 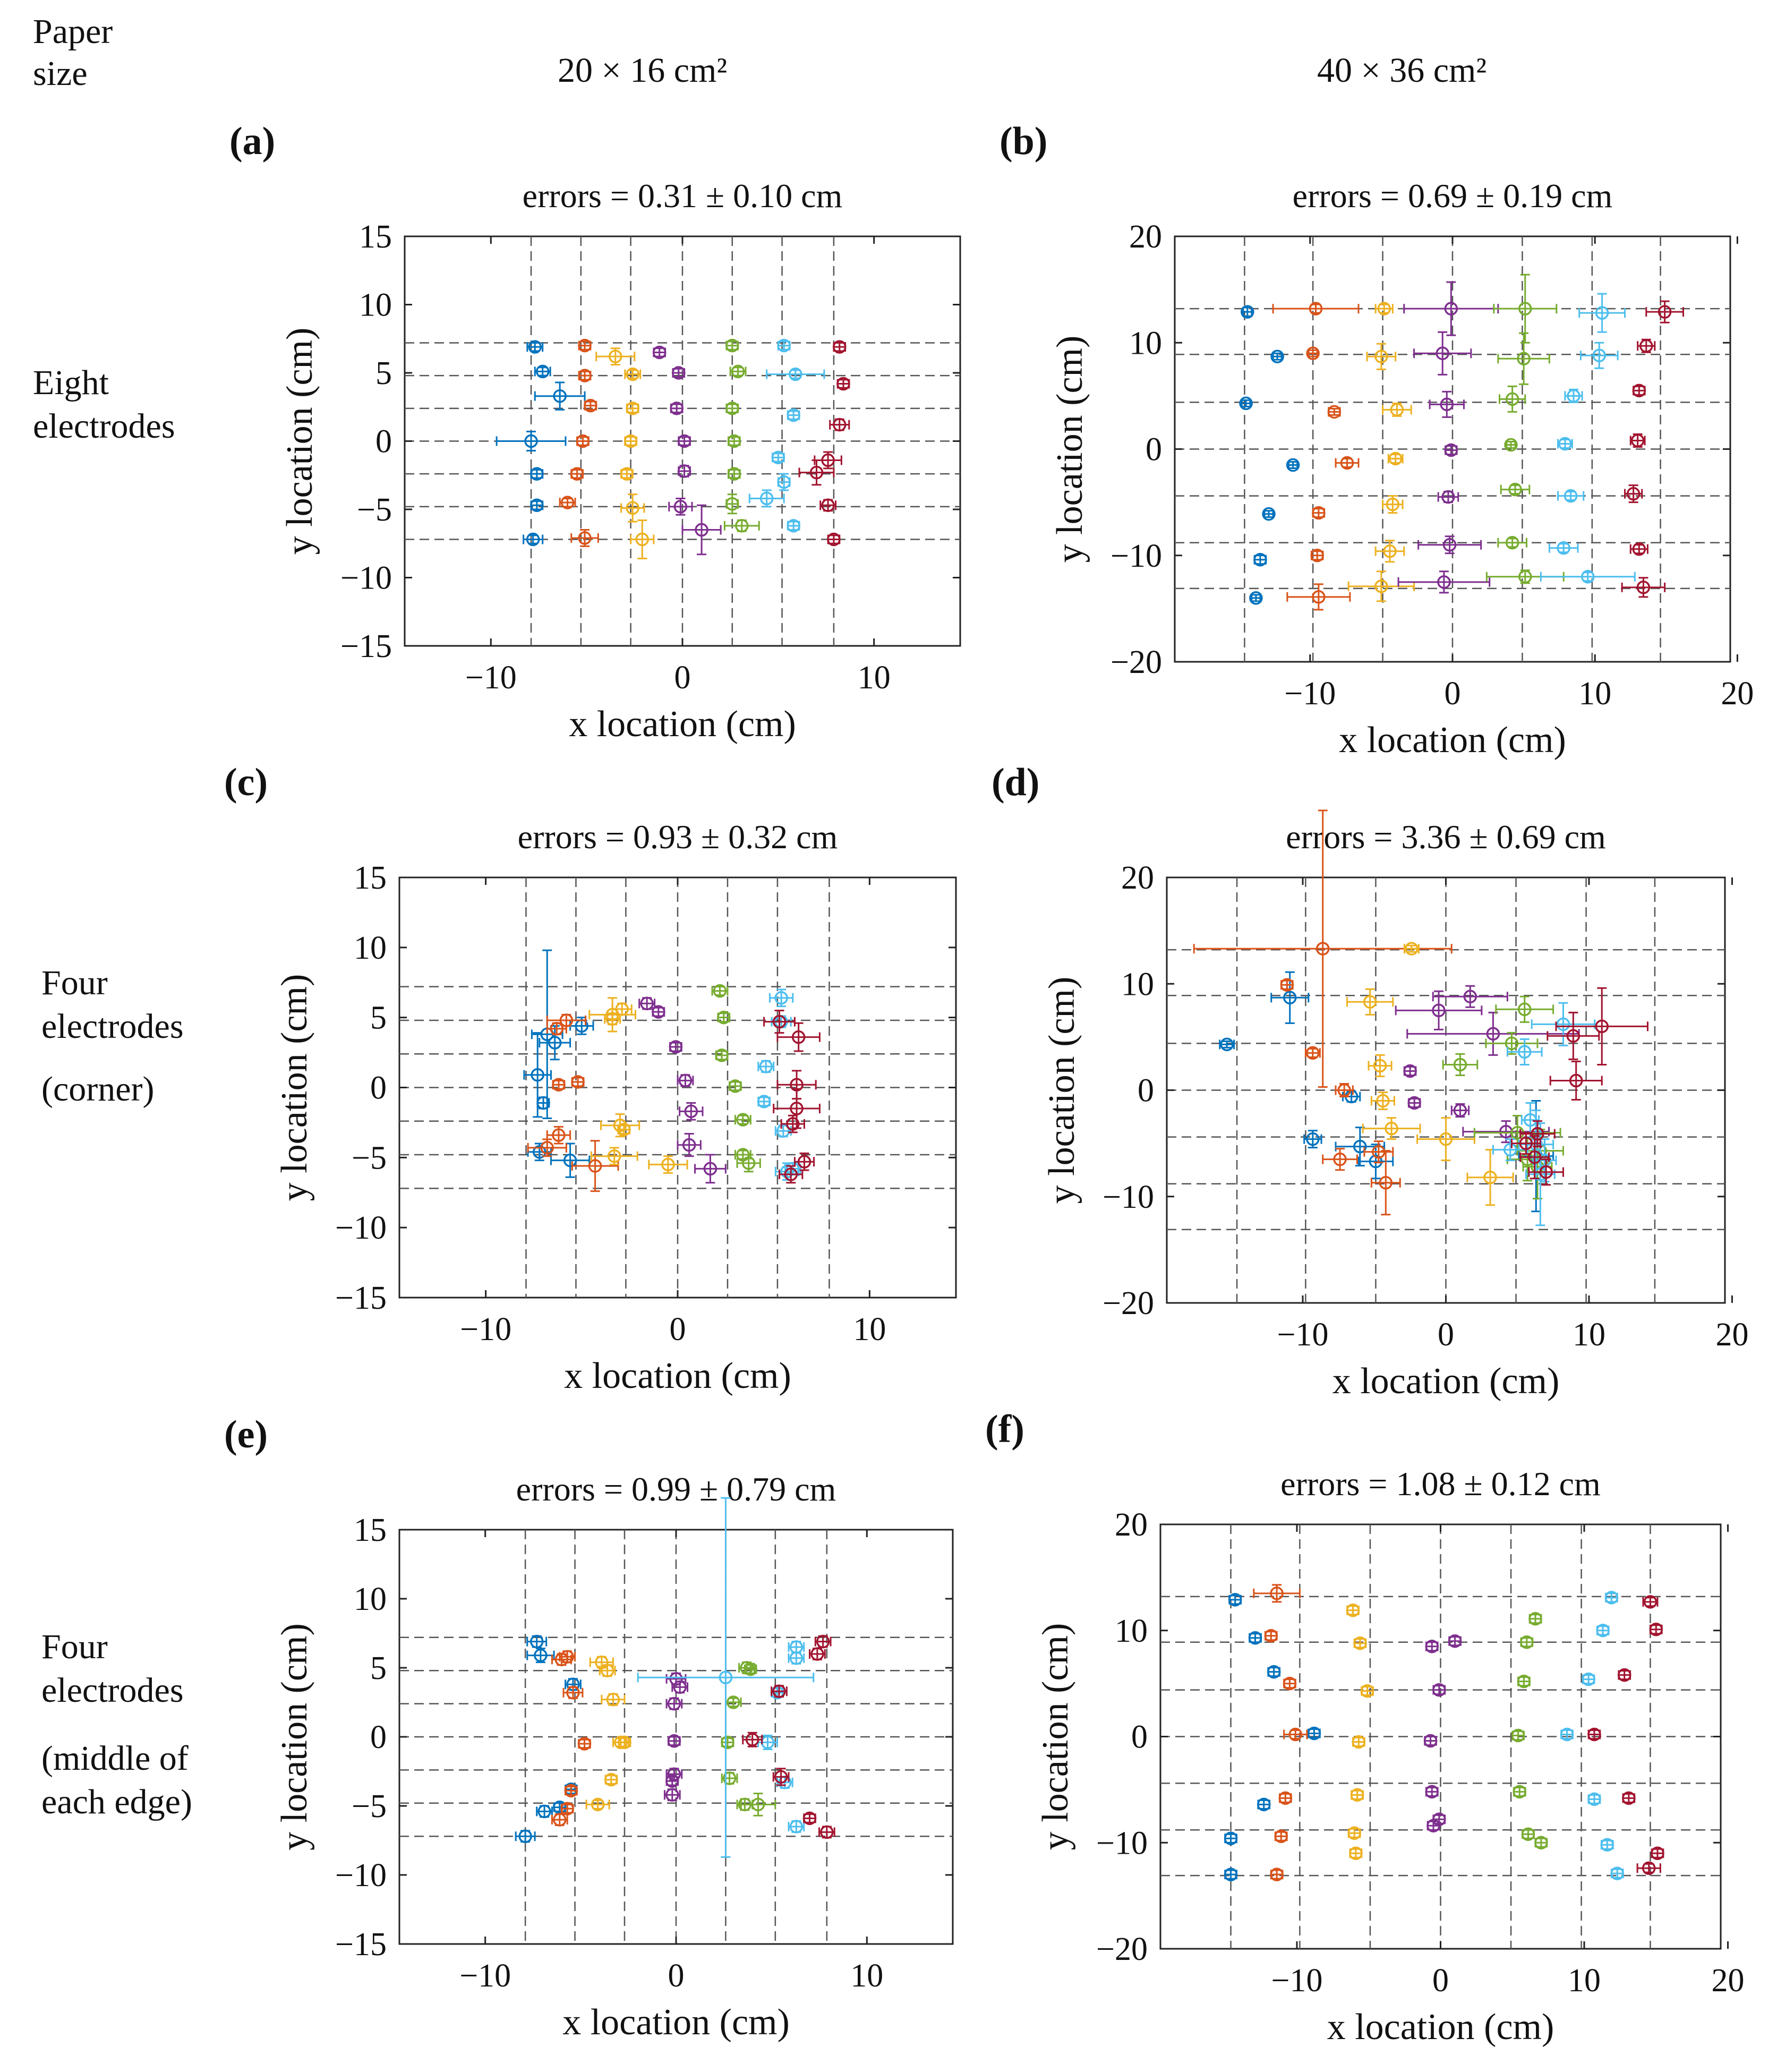 I want to click on y-tick-label: 20, so click(x=1131, y=1525).